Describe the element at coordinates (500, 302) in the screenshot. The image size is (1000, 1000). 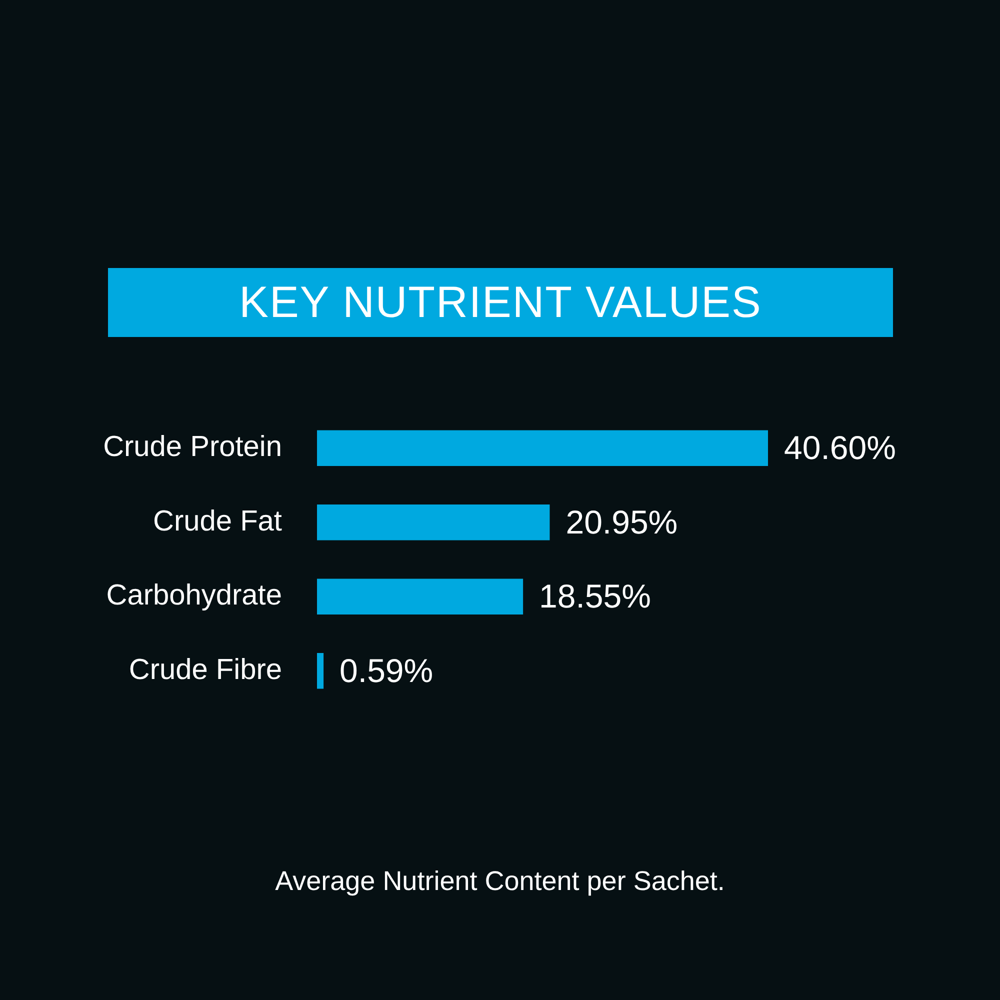
I see `chart-title: KEY NUTRIENT VALUES` at that location.